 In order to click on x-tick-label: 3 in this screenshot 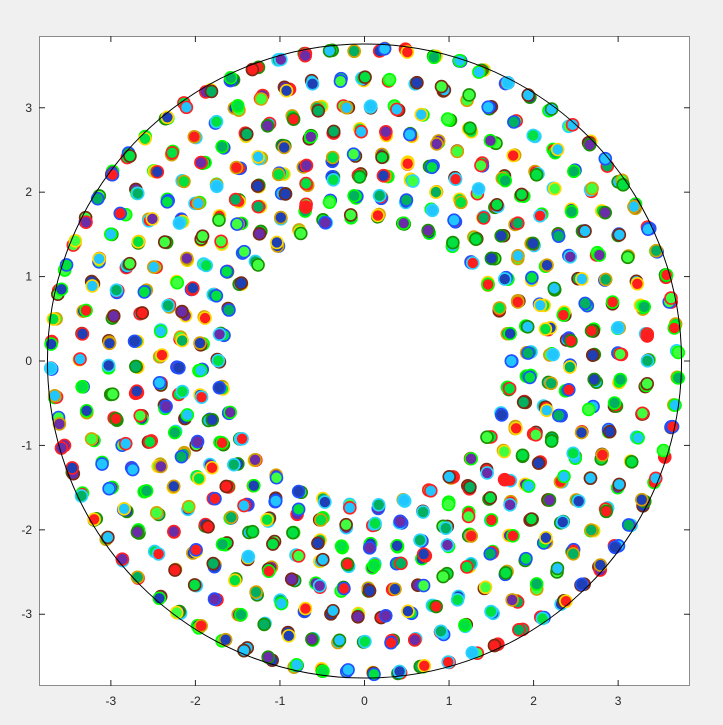, I will do `click(618, 701)`.